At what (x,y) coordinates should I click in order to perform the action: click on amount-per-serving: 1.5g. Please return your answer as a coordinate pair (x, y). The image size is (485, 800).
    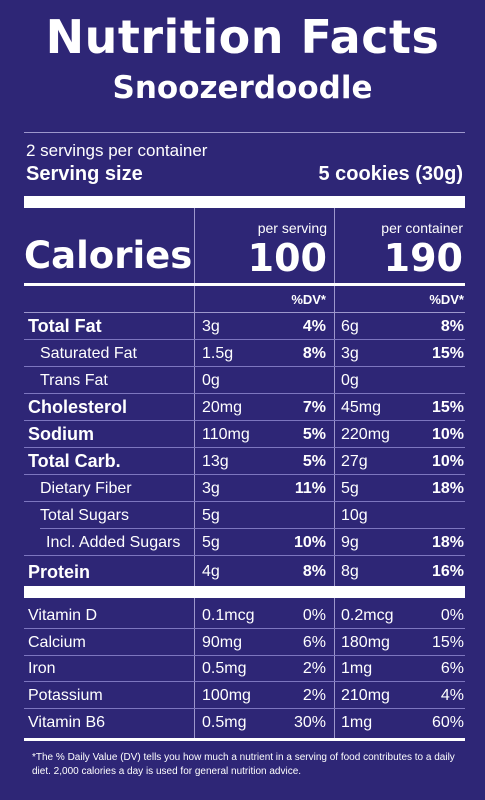
    Looking at the image, I should click on (218, 353).